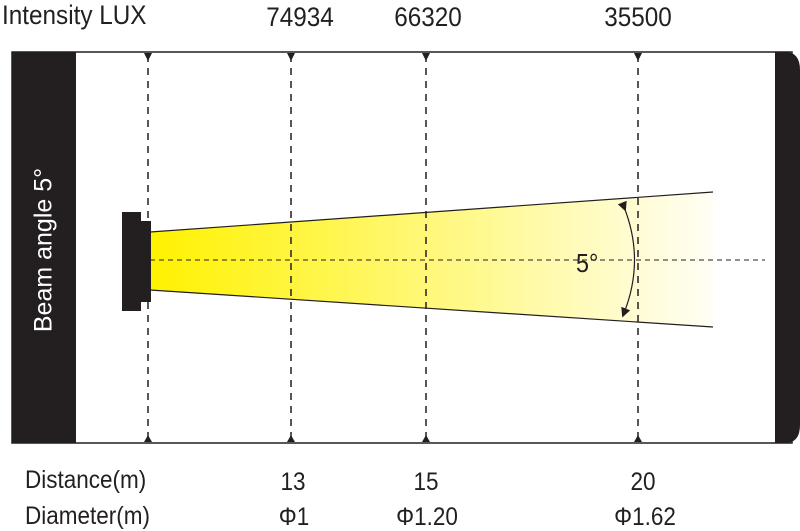  I want to click on angle-arc-arrow, so click(626, 259).